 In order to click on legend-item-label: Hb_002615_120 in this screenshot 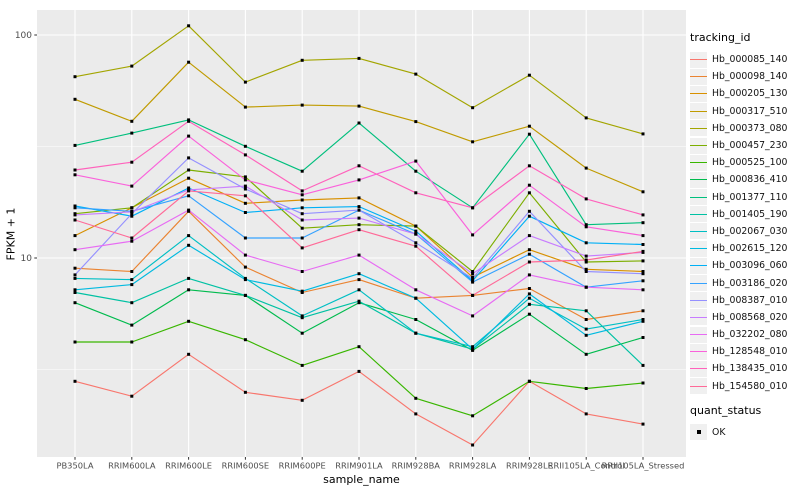, I will do `click(750, 249)`.